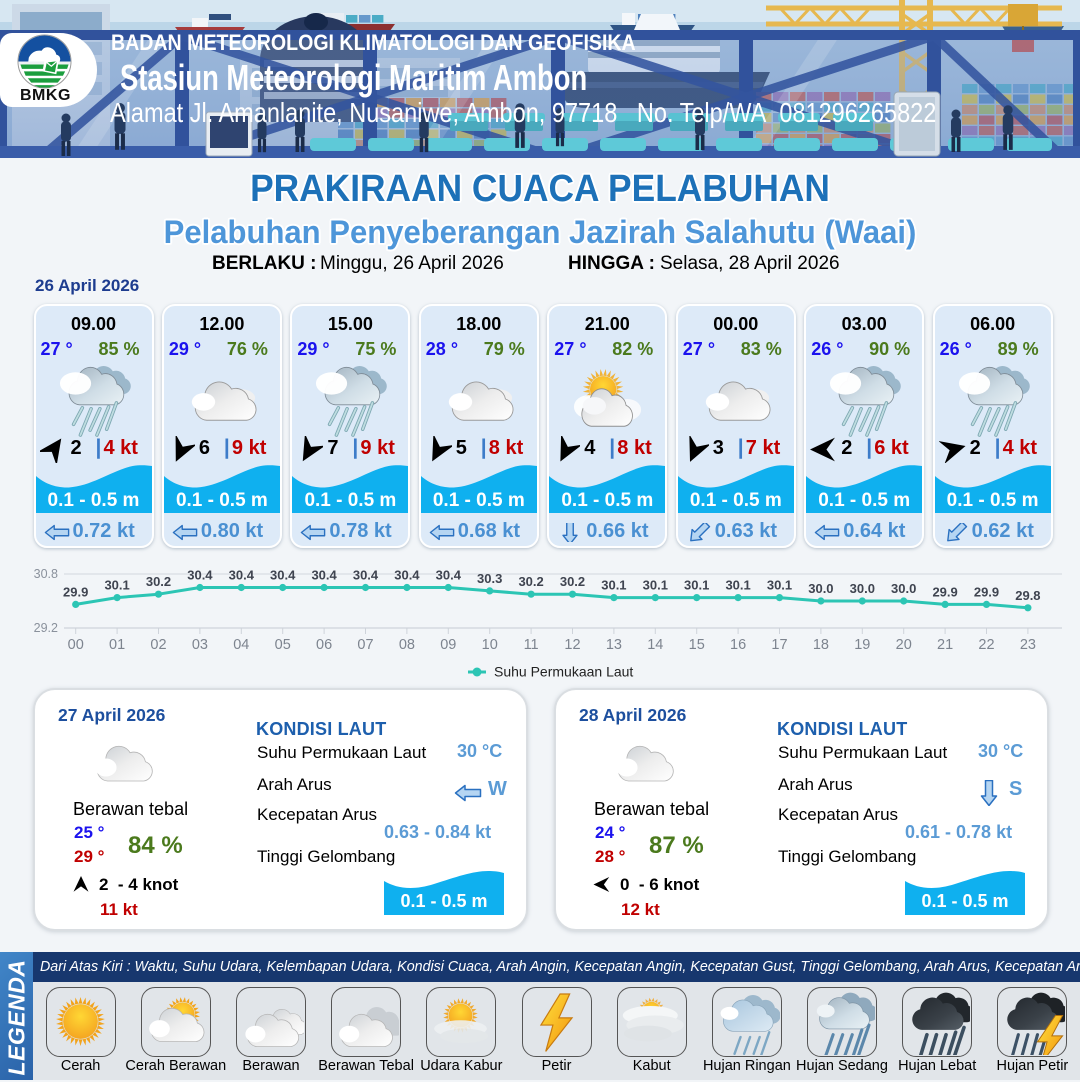 Image resolution: width=1080 pixels, height=1082 pixels. Describe the element at coordinates (490, 645) in the screenshot. I see `svg-text: 10` at that location.